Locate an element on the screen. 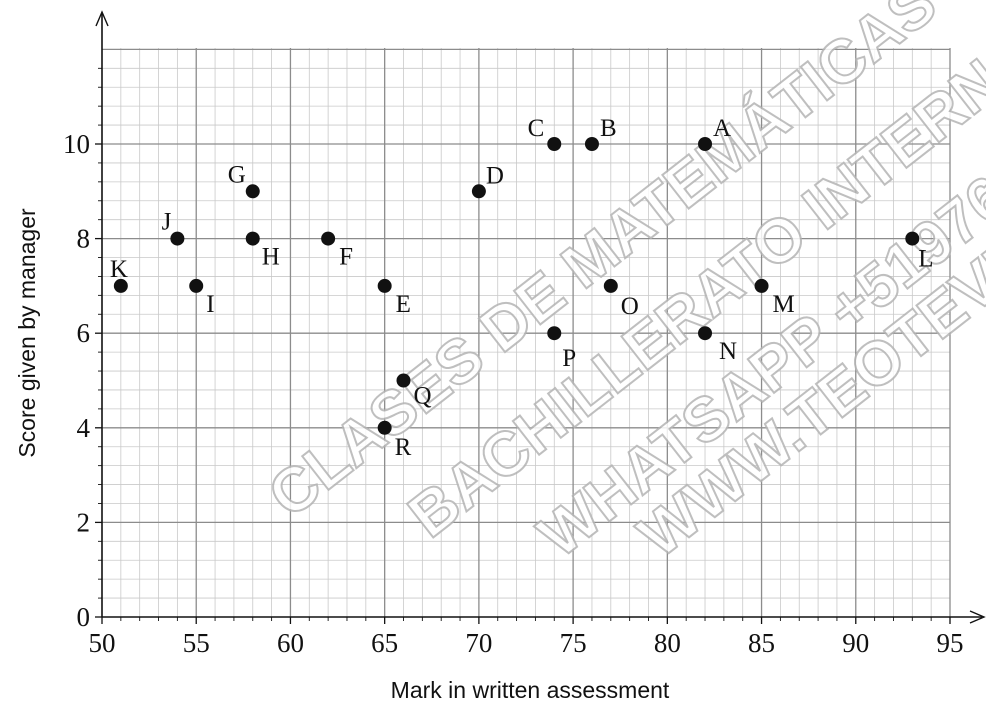  data-point-p is located at coordinates (554, 333).